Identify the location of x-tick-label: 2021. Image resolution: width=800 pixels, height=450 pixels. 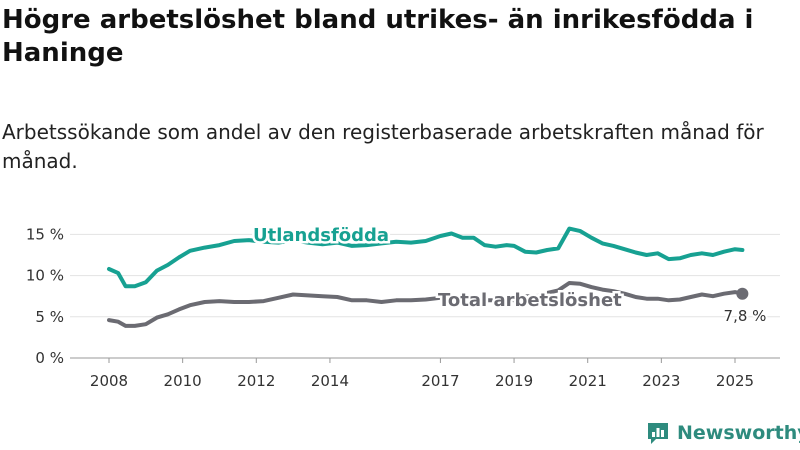
(588, 381).